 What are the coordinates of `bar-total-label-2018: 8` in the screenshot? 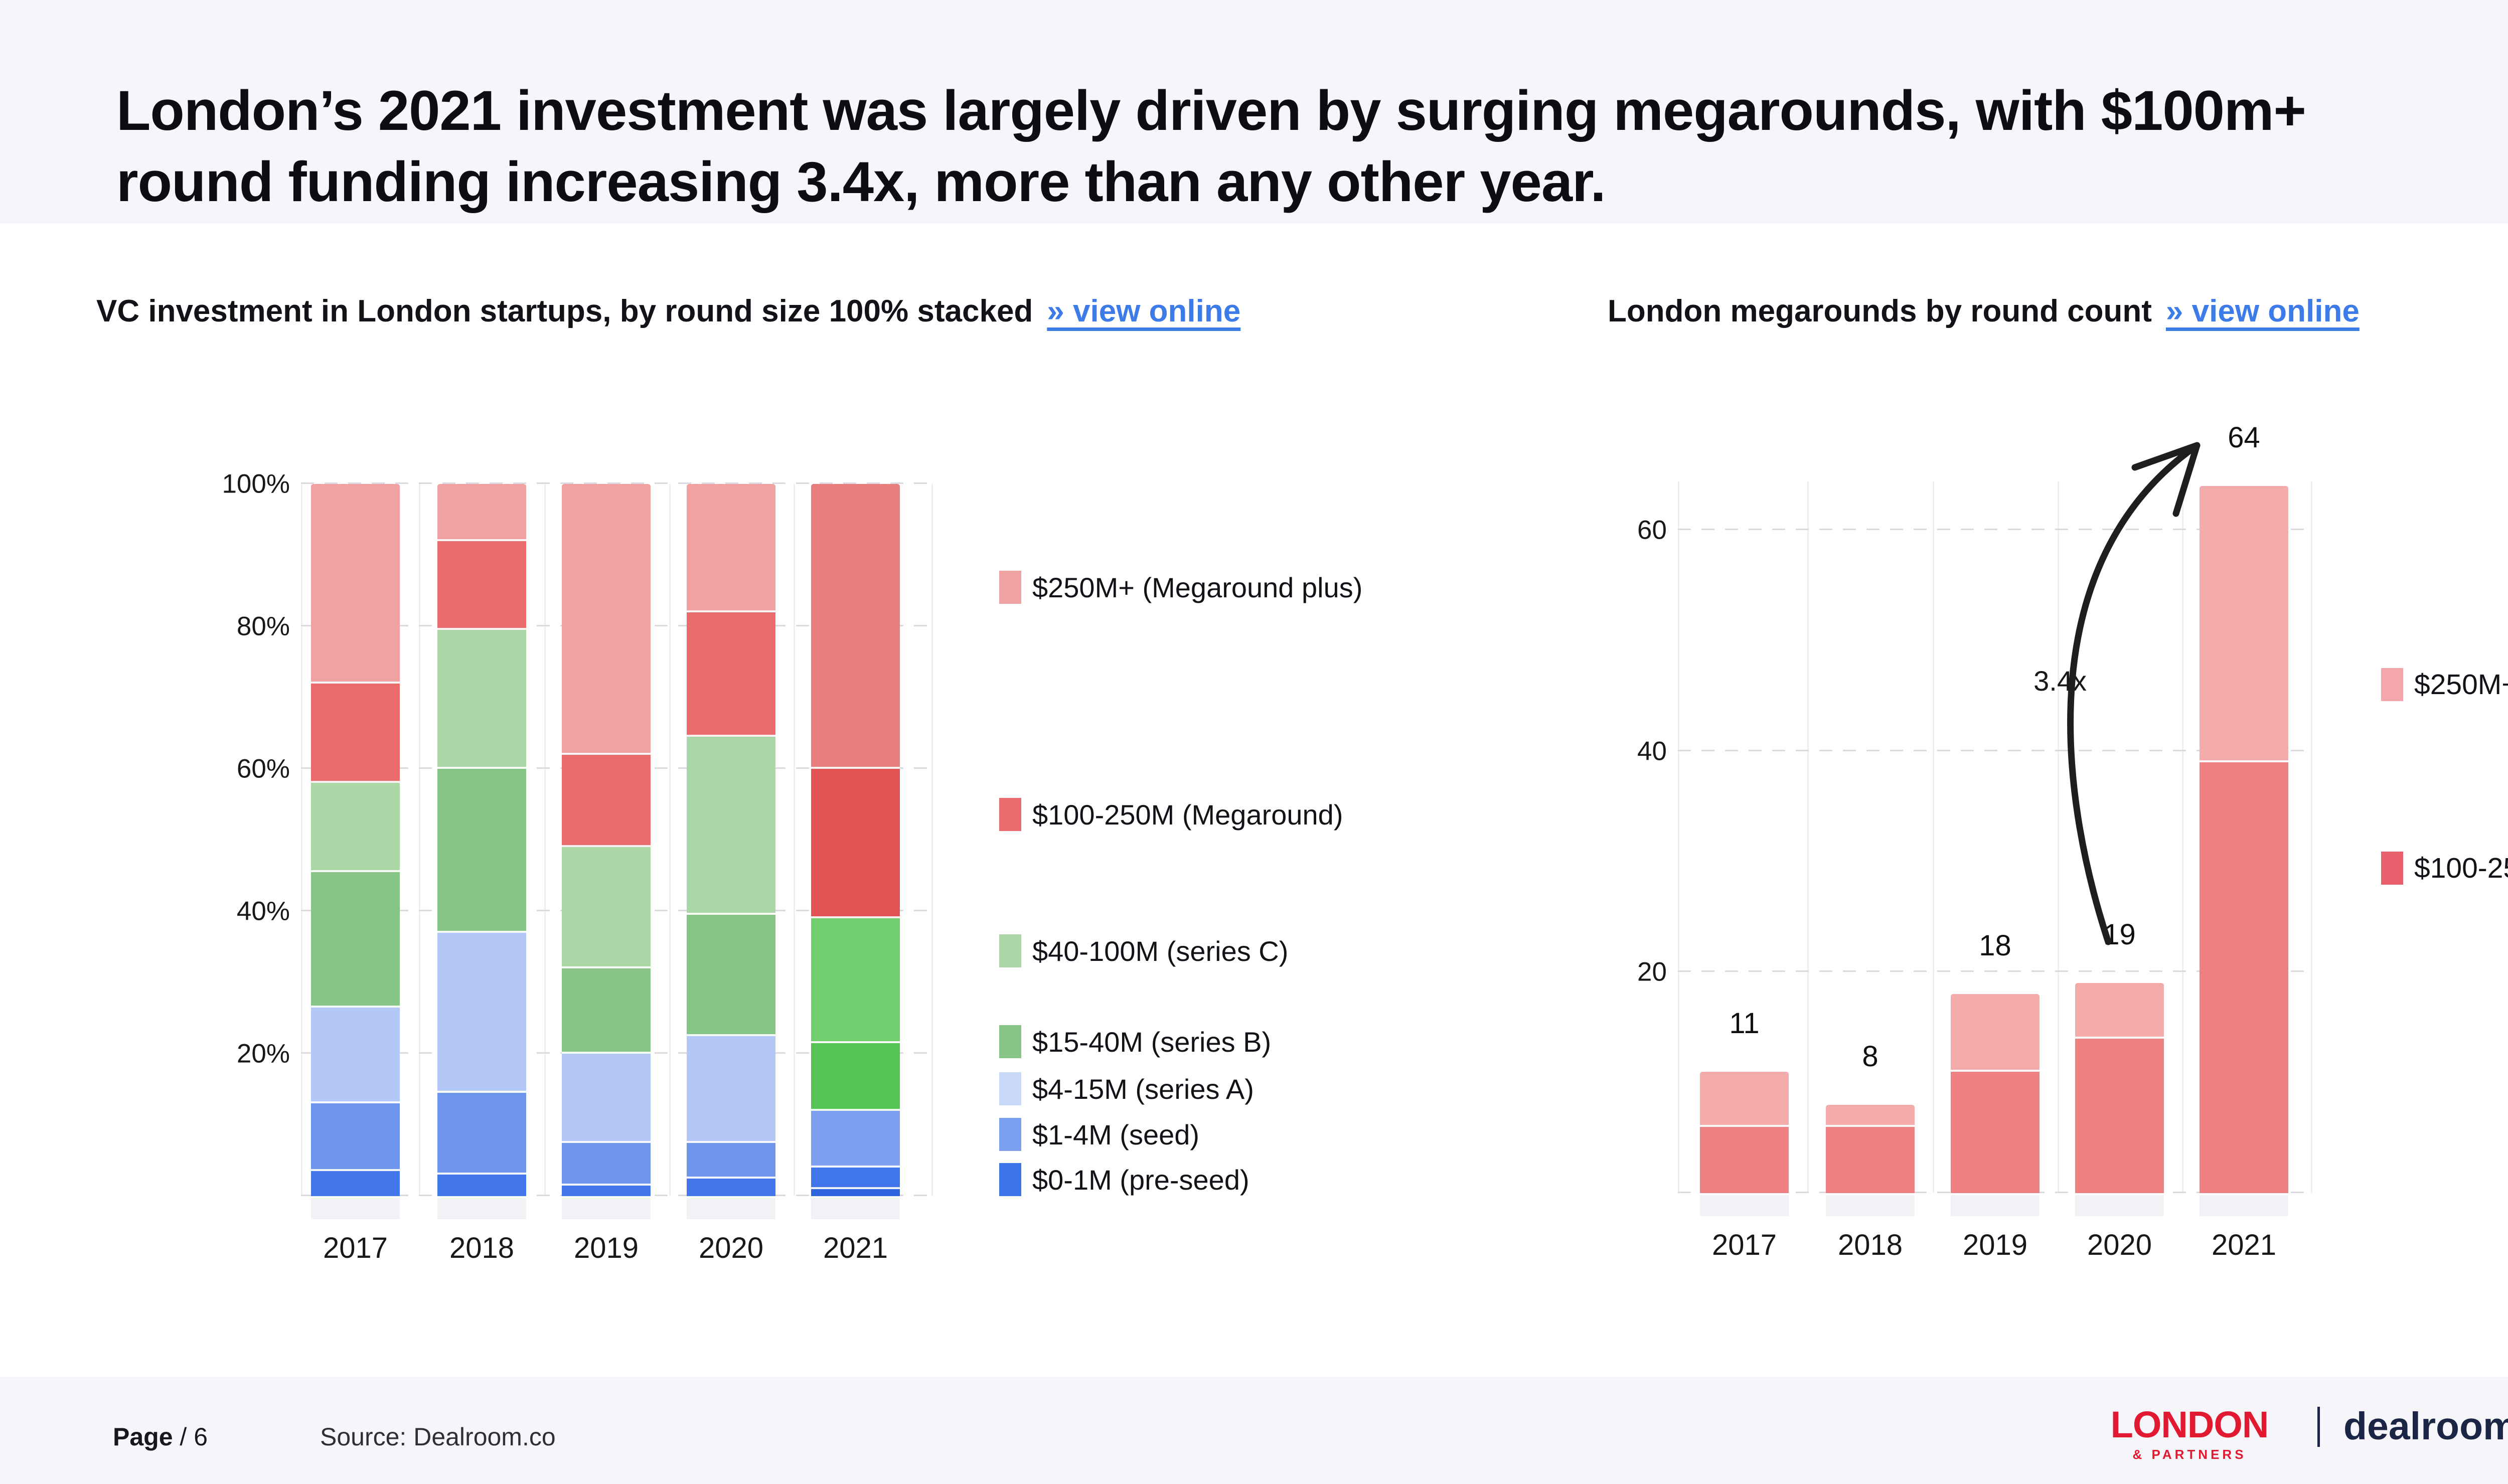 It's located at (1870, 1056).